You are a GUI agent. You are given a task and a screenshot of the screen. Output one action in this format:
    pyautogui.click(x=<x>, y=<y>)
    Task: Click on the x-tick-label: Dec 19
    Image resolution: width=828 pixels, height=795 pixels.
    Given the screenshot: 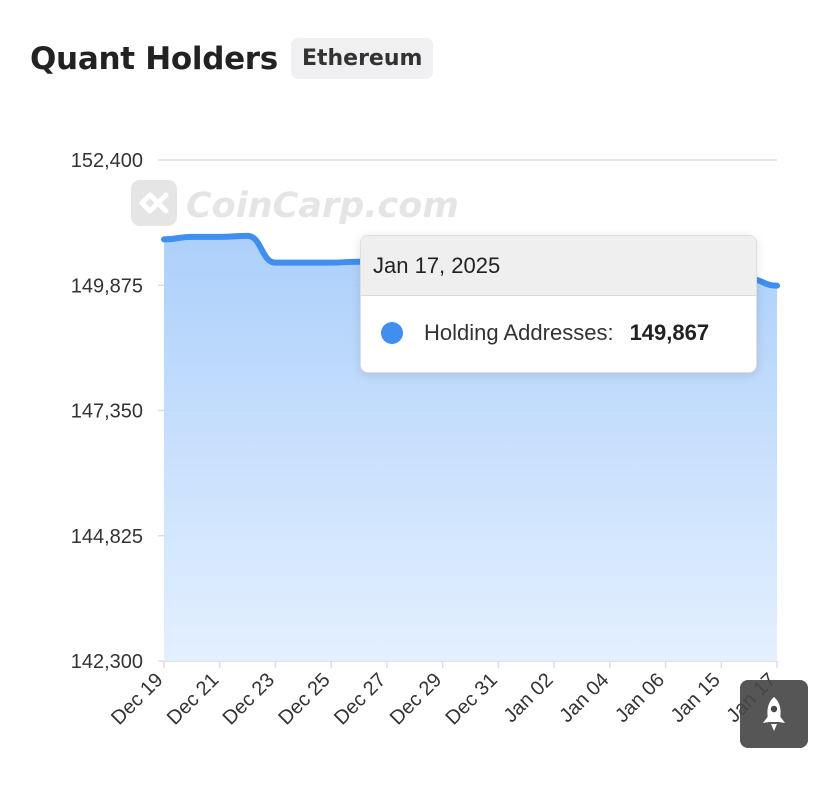 What is the action you would take?
    pyautogui.click(x=137, y=699)
    